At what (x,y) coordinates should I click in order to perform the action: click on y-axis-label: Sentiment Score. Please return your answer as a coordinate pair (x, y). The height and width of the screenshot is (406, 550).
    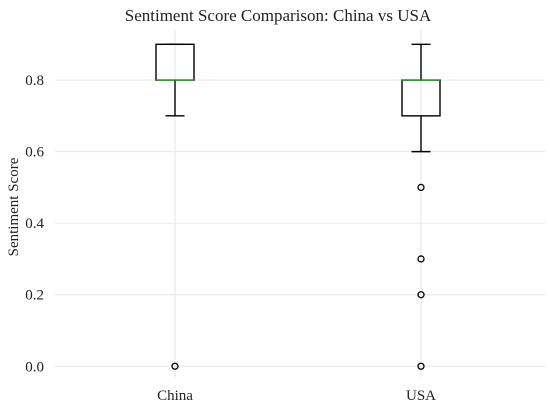
    Looking at the image, I should click on (14, 206).